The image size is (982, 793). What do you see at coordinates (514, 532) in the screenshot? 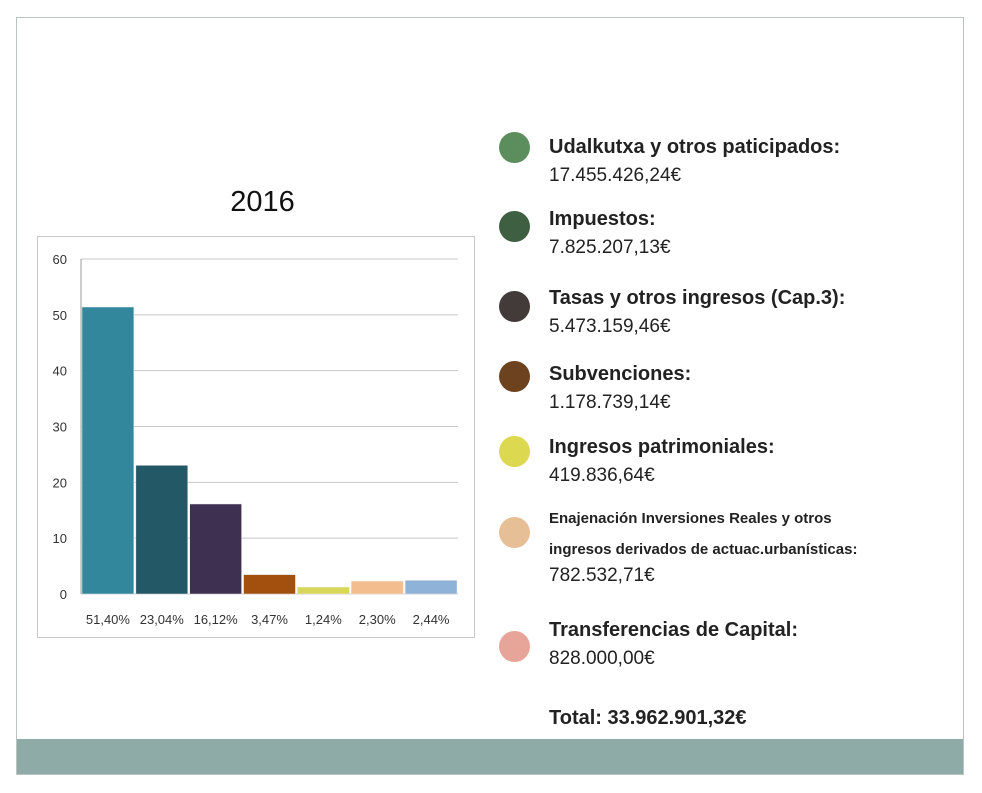
I see `legend-dot-enajenacion` at bounding box center [514, 532].